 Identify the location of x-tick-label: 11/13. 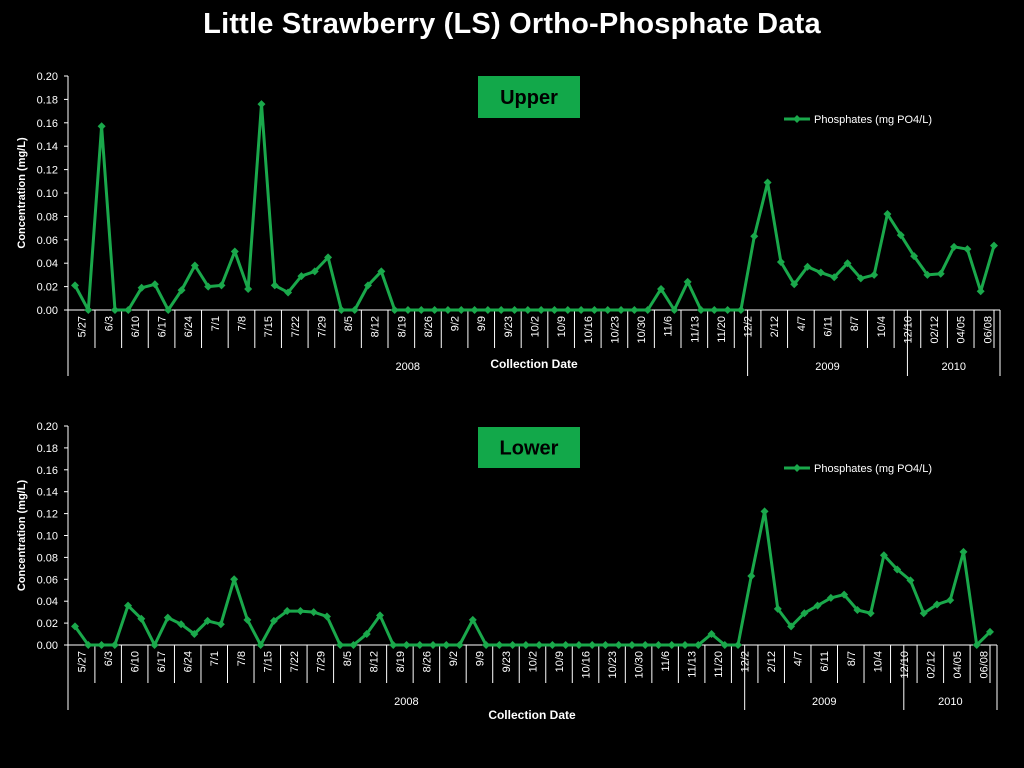
(695, 329).